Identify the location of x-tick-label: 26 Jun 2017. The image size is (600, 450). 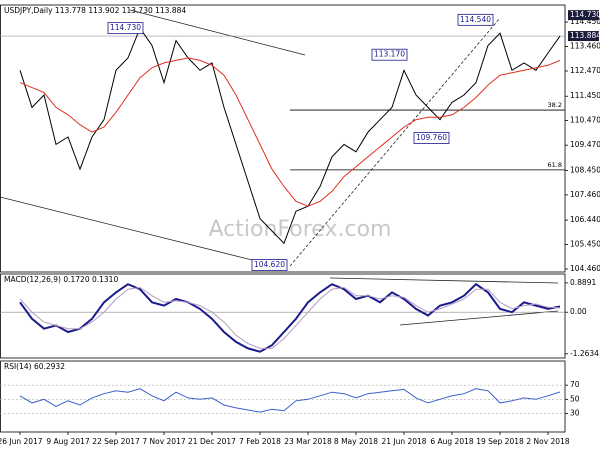
(21, 441).